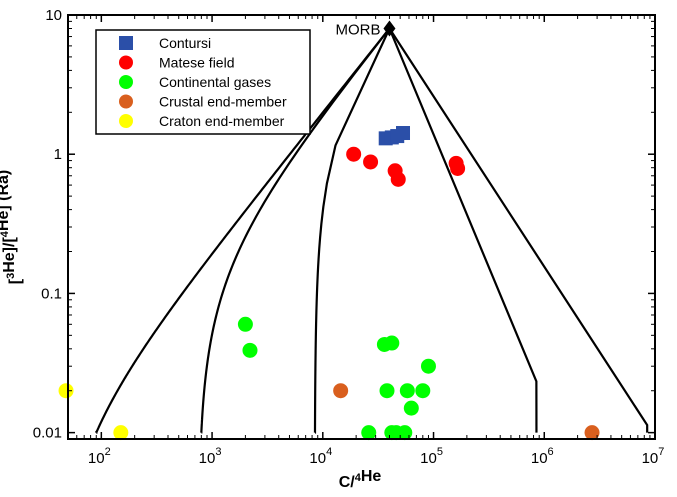  Describe the element at coordinates (51, 293) in the screenshot. I see `y-tick-label: 0.1` at that location.